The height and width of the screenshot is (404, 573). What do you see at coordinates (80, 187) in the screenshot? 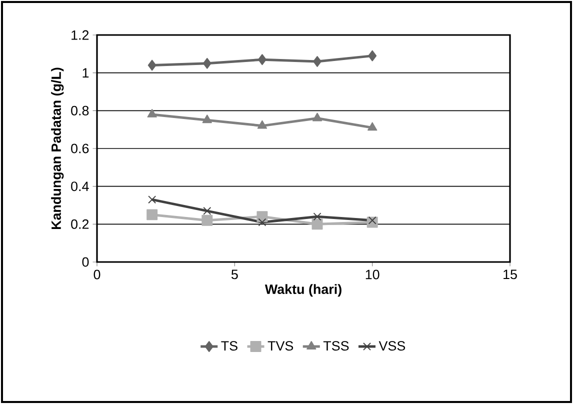
I see `y-tick-label: 0.4` at bounding box center [80, 187].